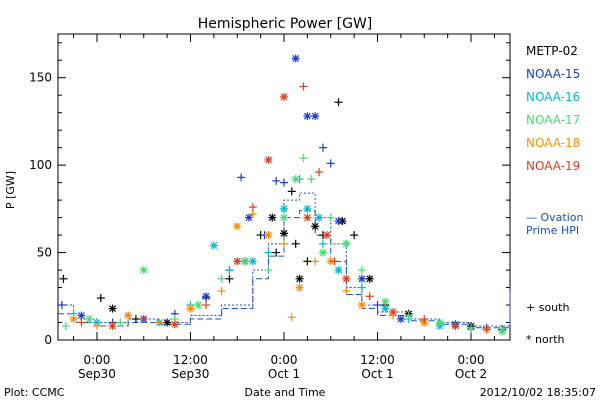 Image resolution: width=600 pixels, height=400 pixels. I want to click on y-tick-label: 50, so click(44, 253).